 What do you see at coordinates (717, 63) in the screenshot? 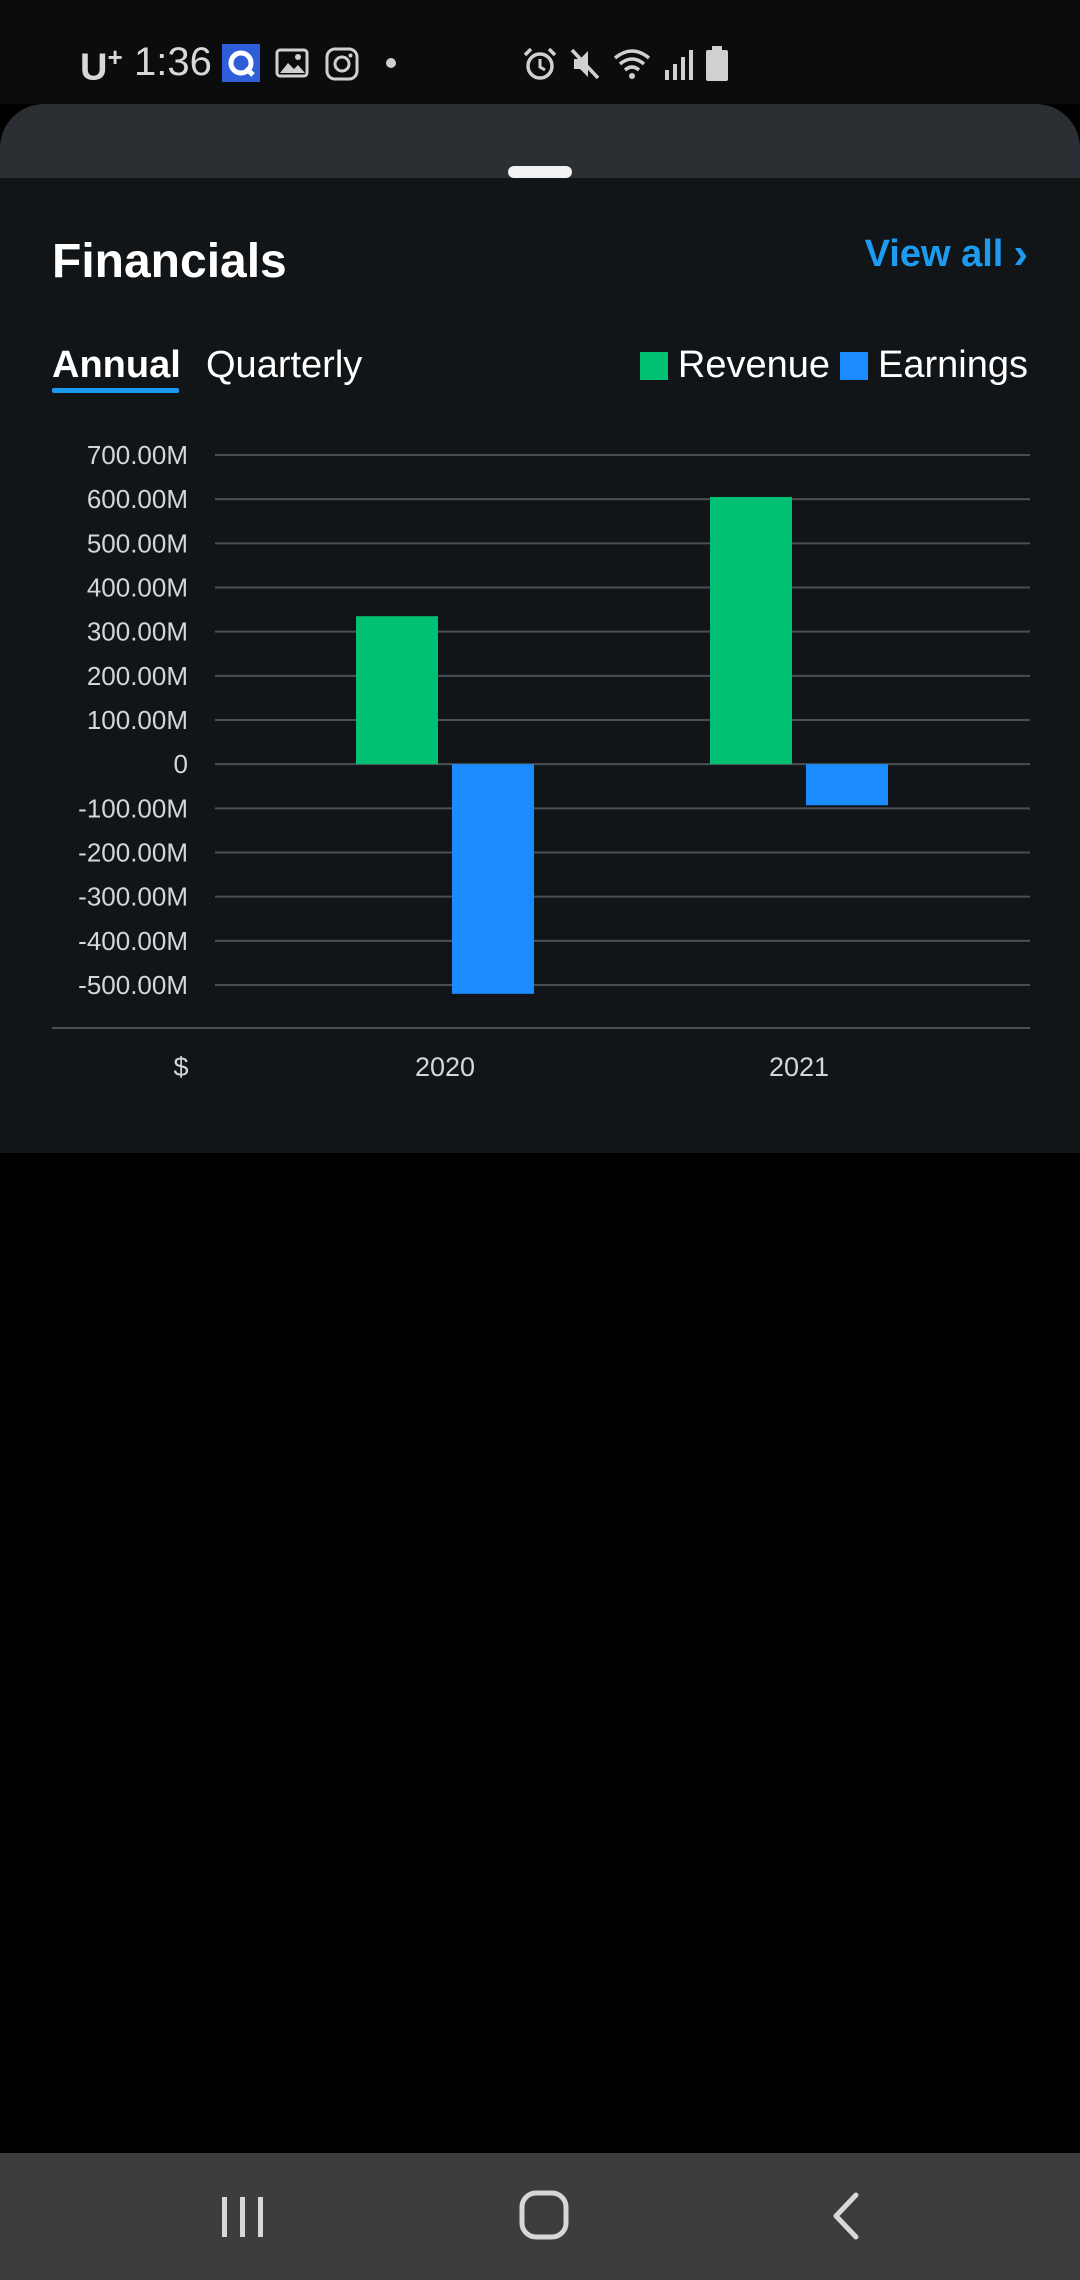
I see `battery-icon` at bounding box center [717, 63].